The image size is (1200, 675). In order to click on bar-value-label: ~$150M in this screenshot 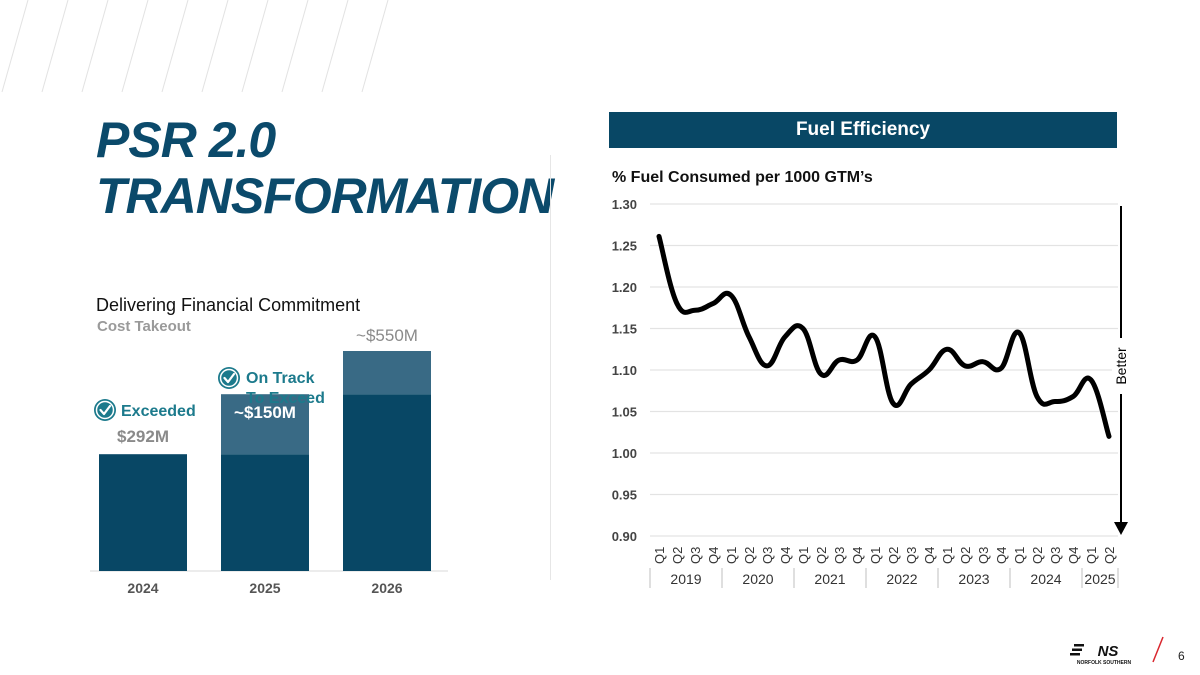, I will do `click(265, 412)`.